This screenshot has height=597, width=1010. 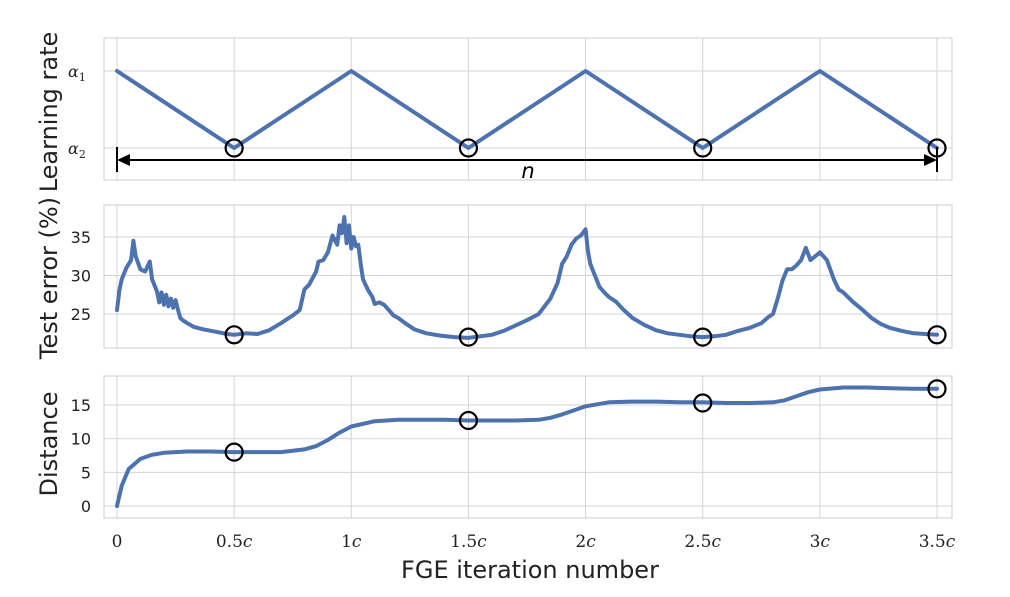 What do you see at coordinates (937, 542) in the screenshot?
I see `x-tick-label: 3.5c` at bounding box center [937, 542].